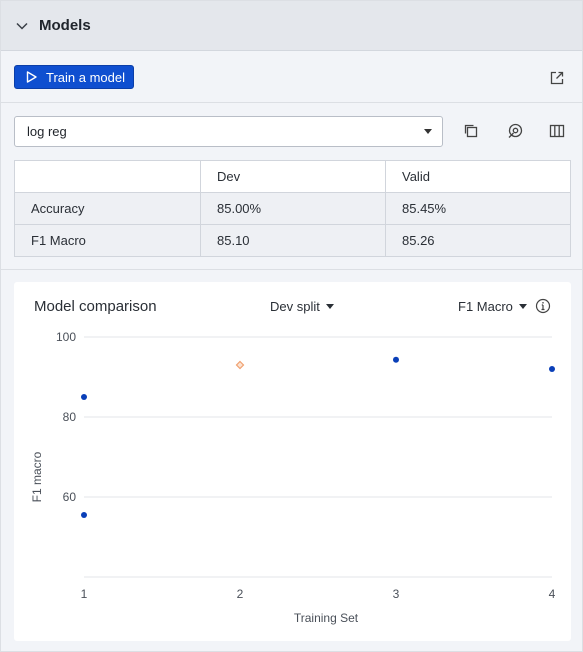 The height and width of the screenshot is (652, 583). What do you see at coordinates (31, 77) in the screenshot?
I see `play-icon` at bounding box center [31, 77].